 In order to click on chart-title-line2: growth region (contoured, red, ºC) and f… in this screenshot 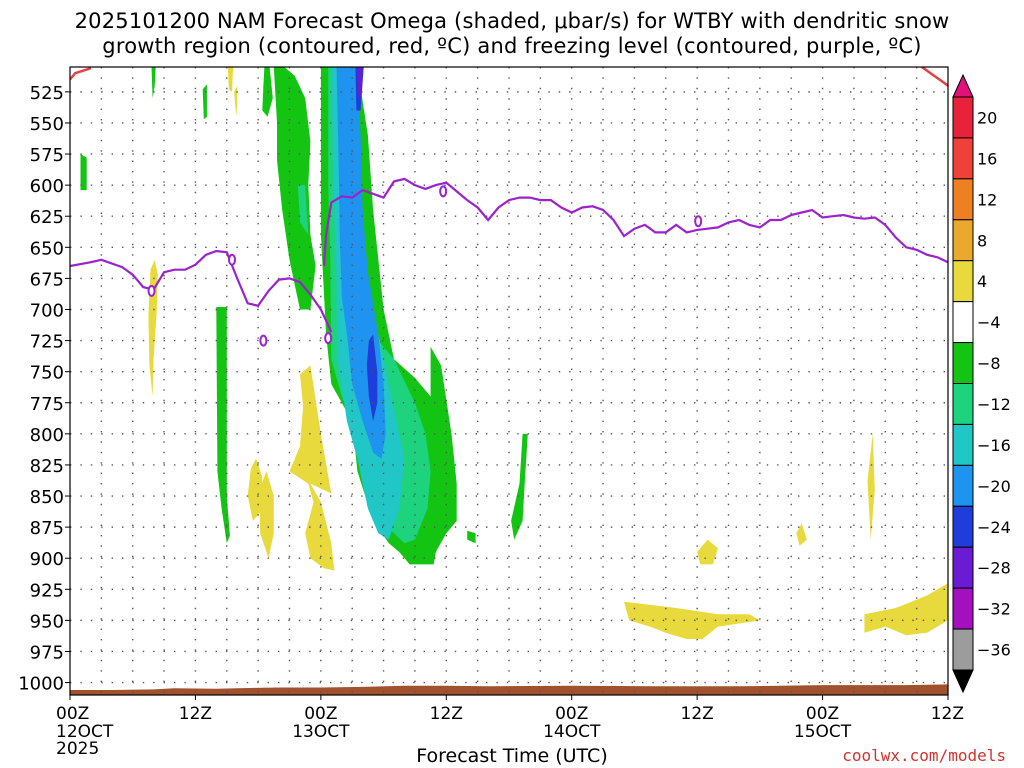, I will do `click(512, 46)`.